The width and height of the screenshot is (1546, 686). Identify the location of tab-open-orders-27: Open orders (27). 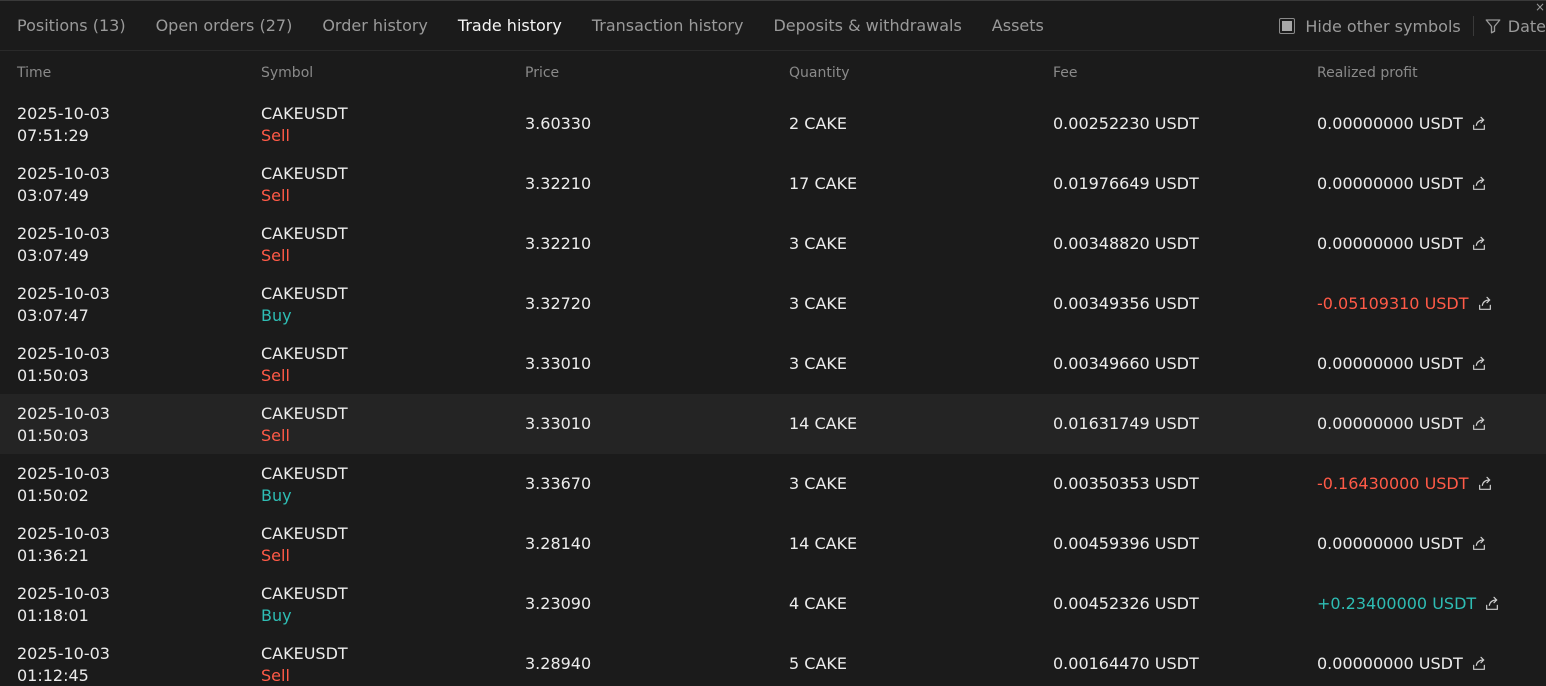
(224, 25).